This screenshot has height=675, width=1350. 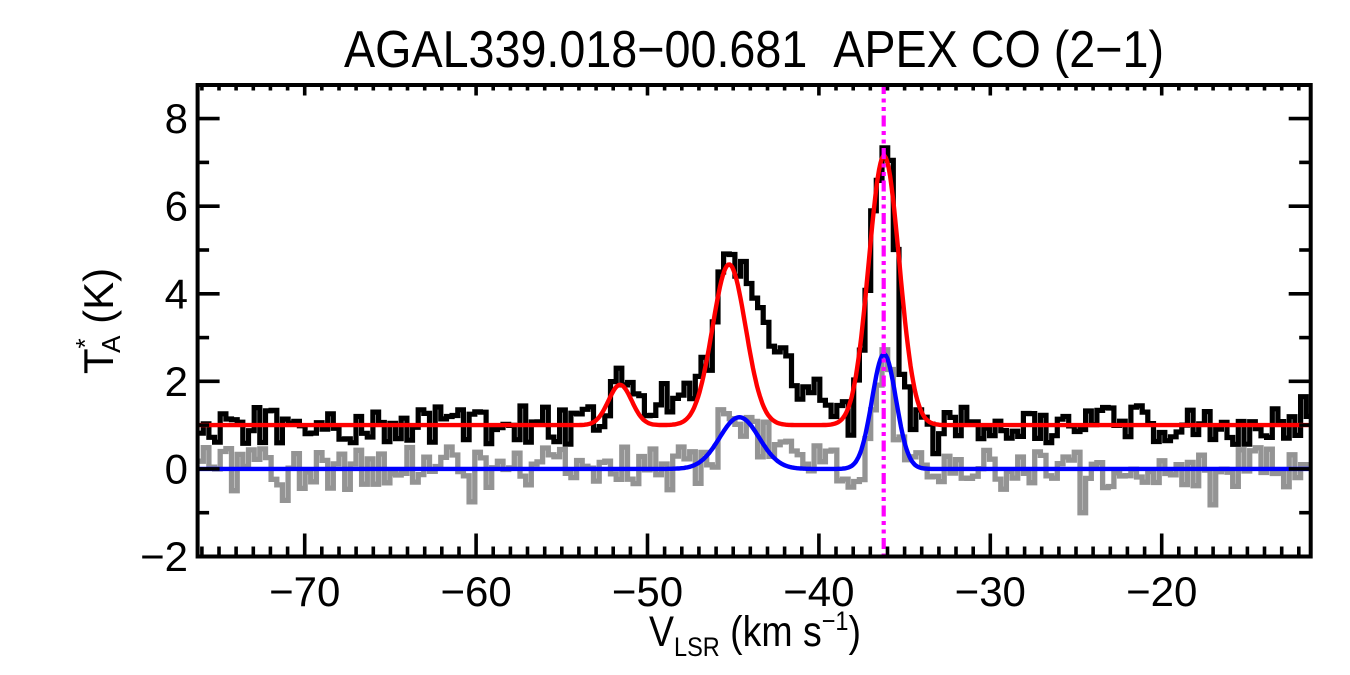 What do you see at coordinates (475, 591) in the screenshot?
I see `svg-text: −60` at bounding box center [475, 591].